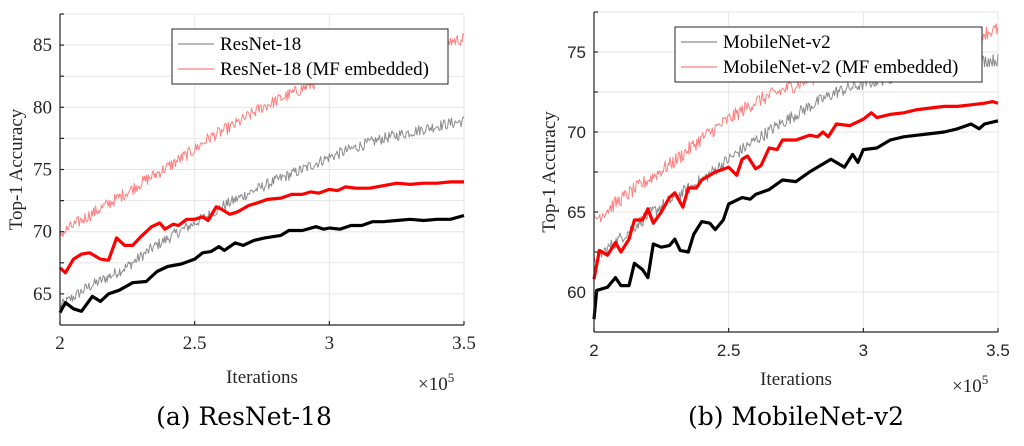  I want to click on y-tick-label: 80, so click(42, 107).